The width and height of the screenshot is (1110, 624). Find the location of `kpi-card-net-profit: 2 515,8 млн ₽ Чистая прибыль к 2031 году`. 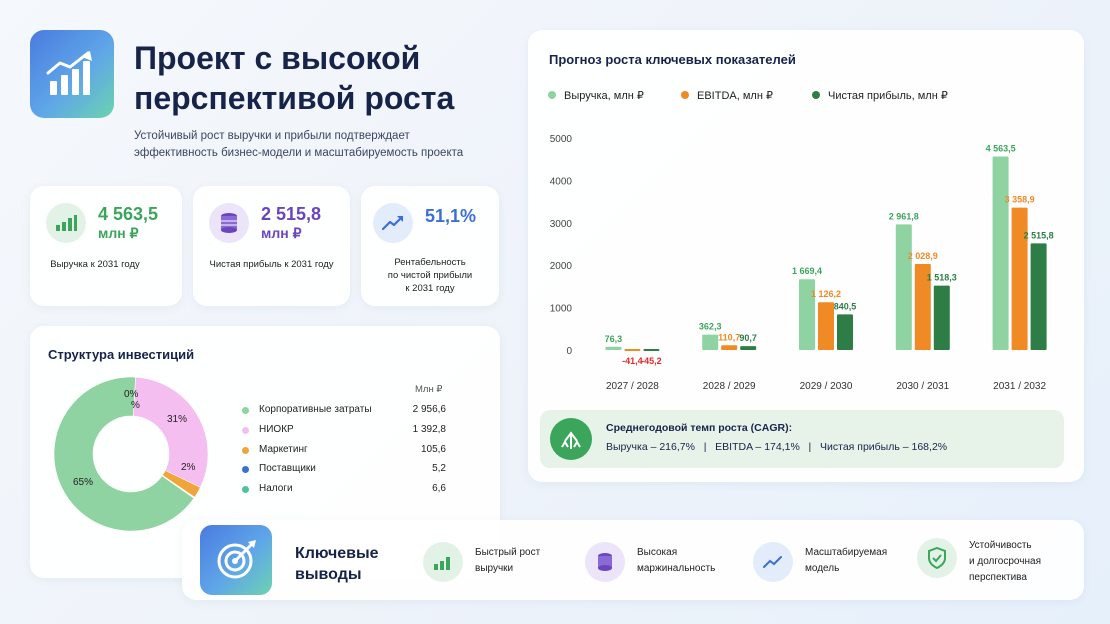

kpi-card-net-profit: 2 515,8 млн ₽ Чистая прибыль к 2031 году is located at coordinates (271, 246).